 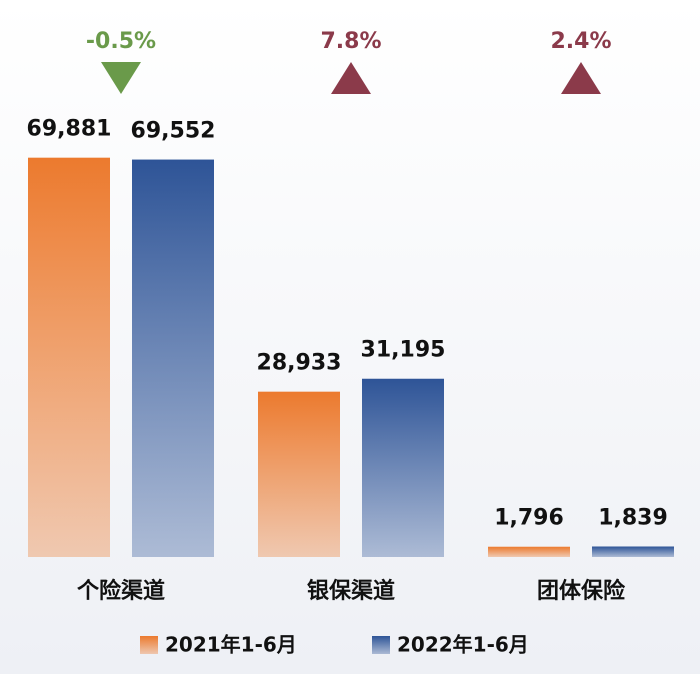 What do you see at coordinates (580, 41) in the screenshot?
I see `change-label: 2.4%` at bounding box center [580, 41].